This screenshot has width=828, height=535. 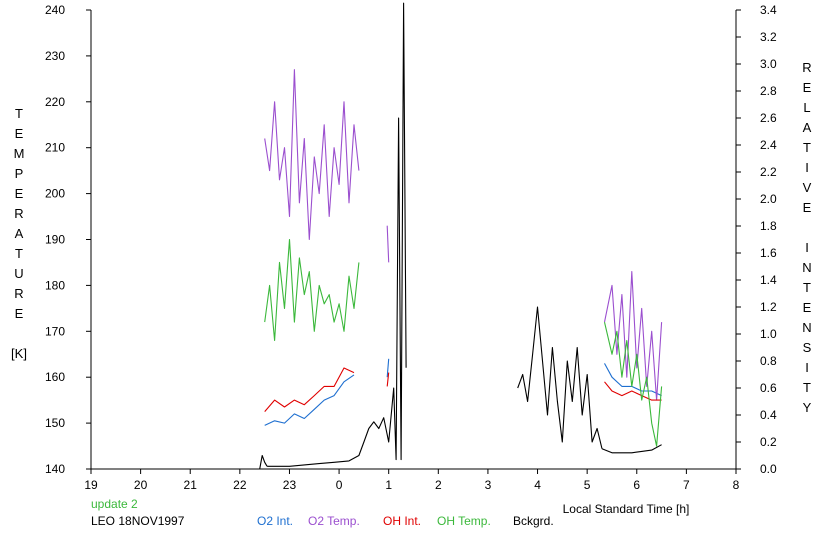 What do you see at coordinates (768, 307) in the screenshot?
I see `y-right-tick-label: 1.2` at bounding box center [768, 307].